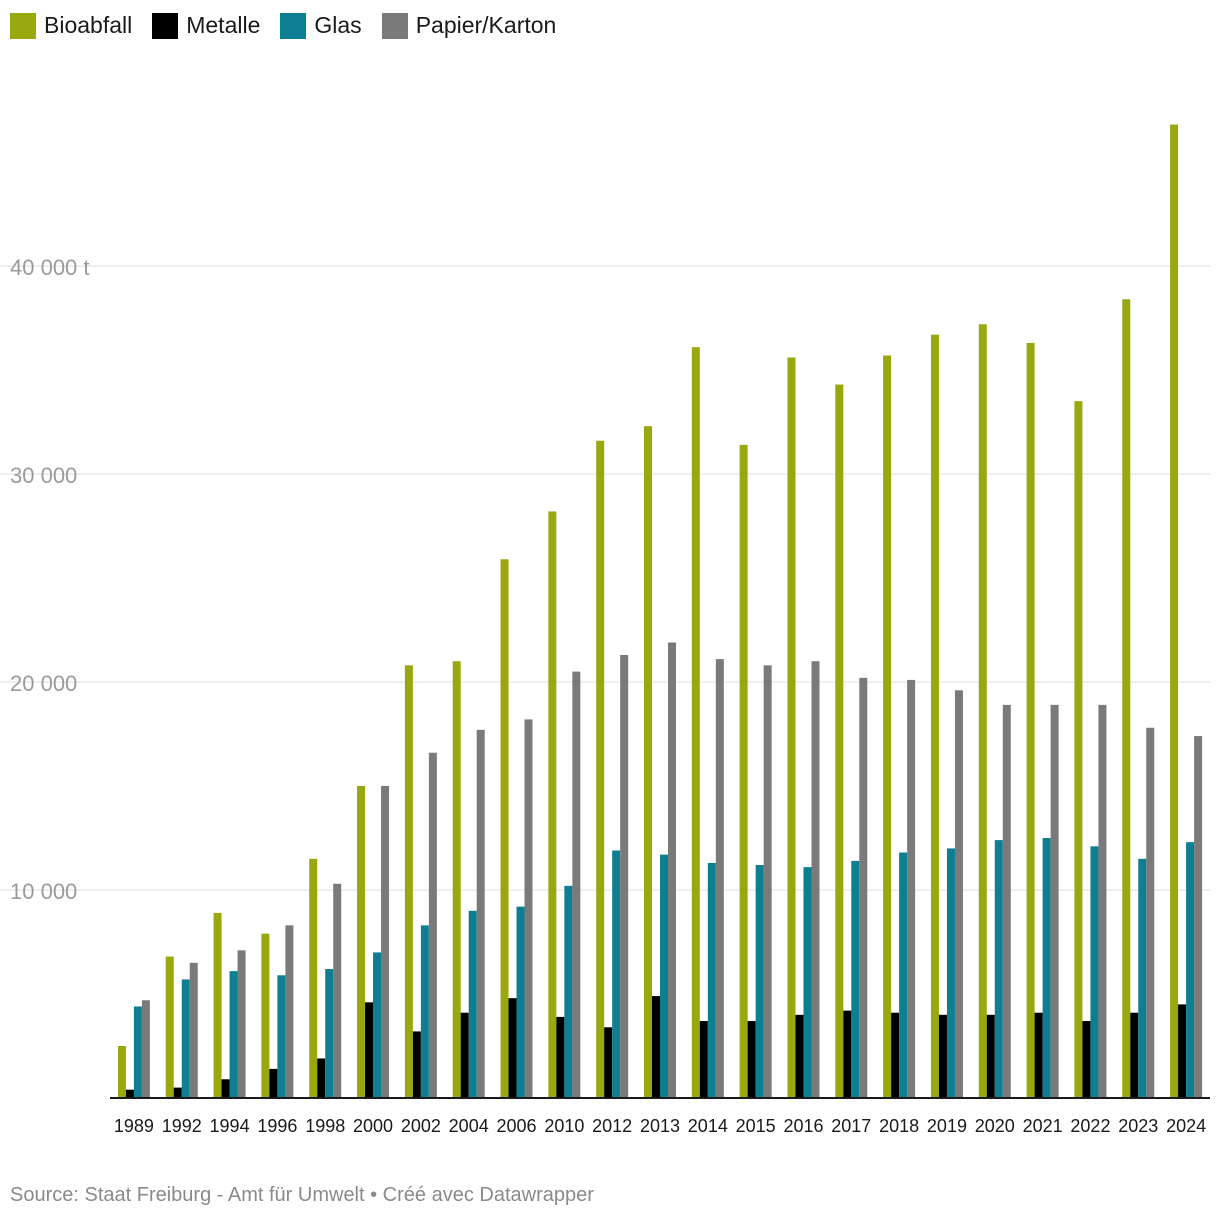 This screenshot has width=1220, height=1220. I want to click on chart-legend: Bioabfall Metalle Glas Papier/Karton, so click(283, 25).